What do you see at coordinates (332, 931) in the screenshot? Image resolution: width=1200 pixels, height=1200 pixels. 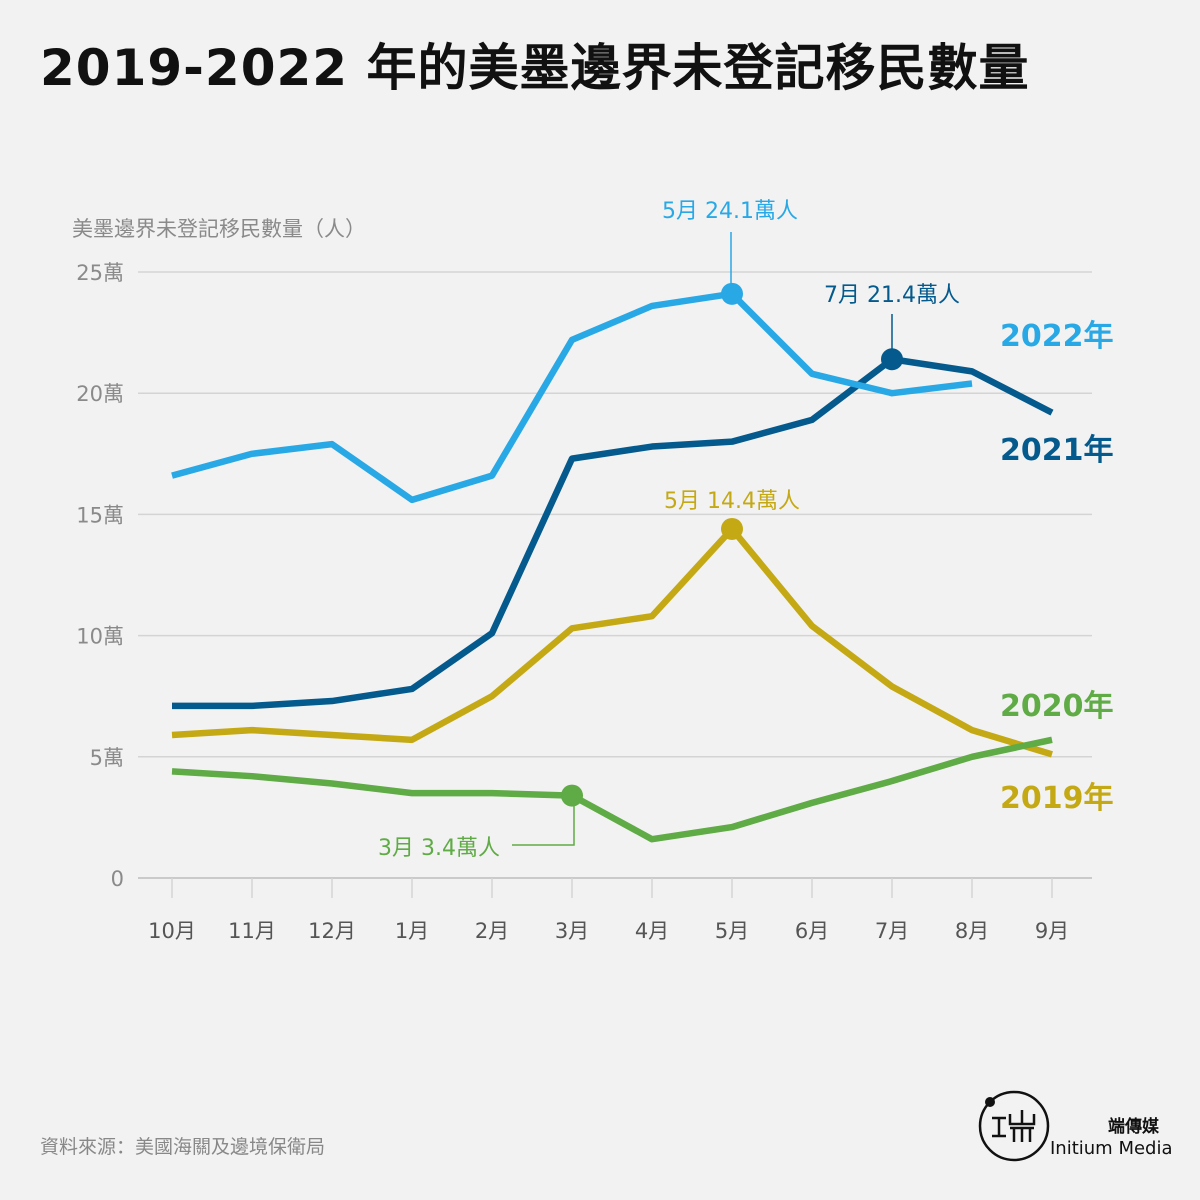 I see `x-tick-label: 12月` at bounding box center [332, 931].